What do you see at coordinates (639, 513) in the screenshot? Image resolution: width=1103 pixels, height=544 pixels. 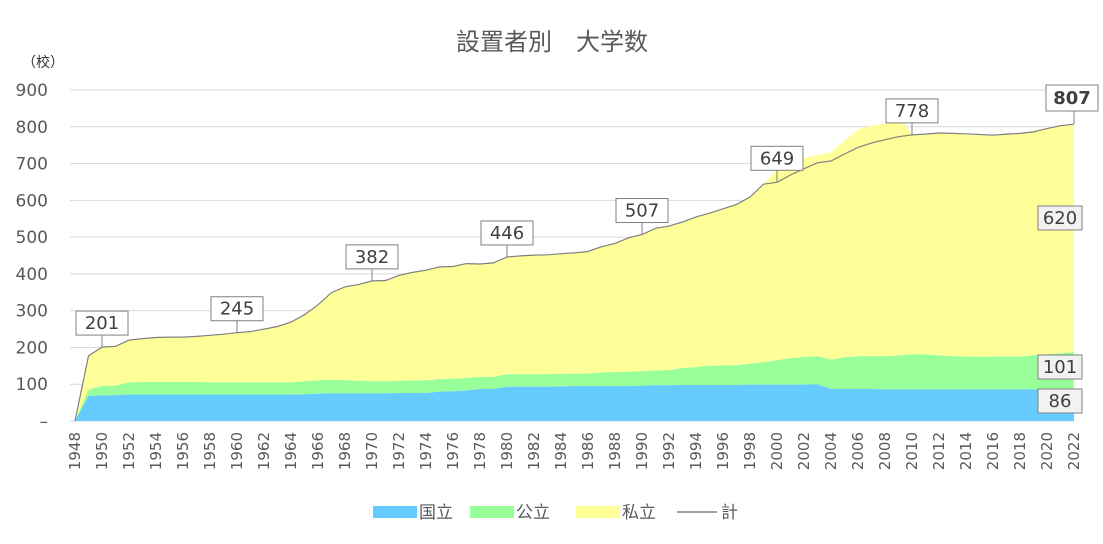 I see `legend-label: 私立` at bounding box center [639, 513].